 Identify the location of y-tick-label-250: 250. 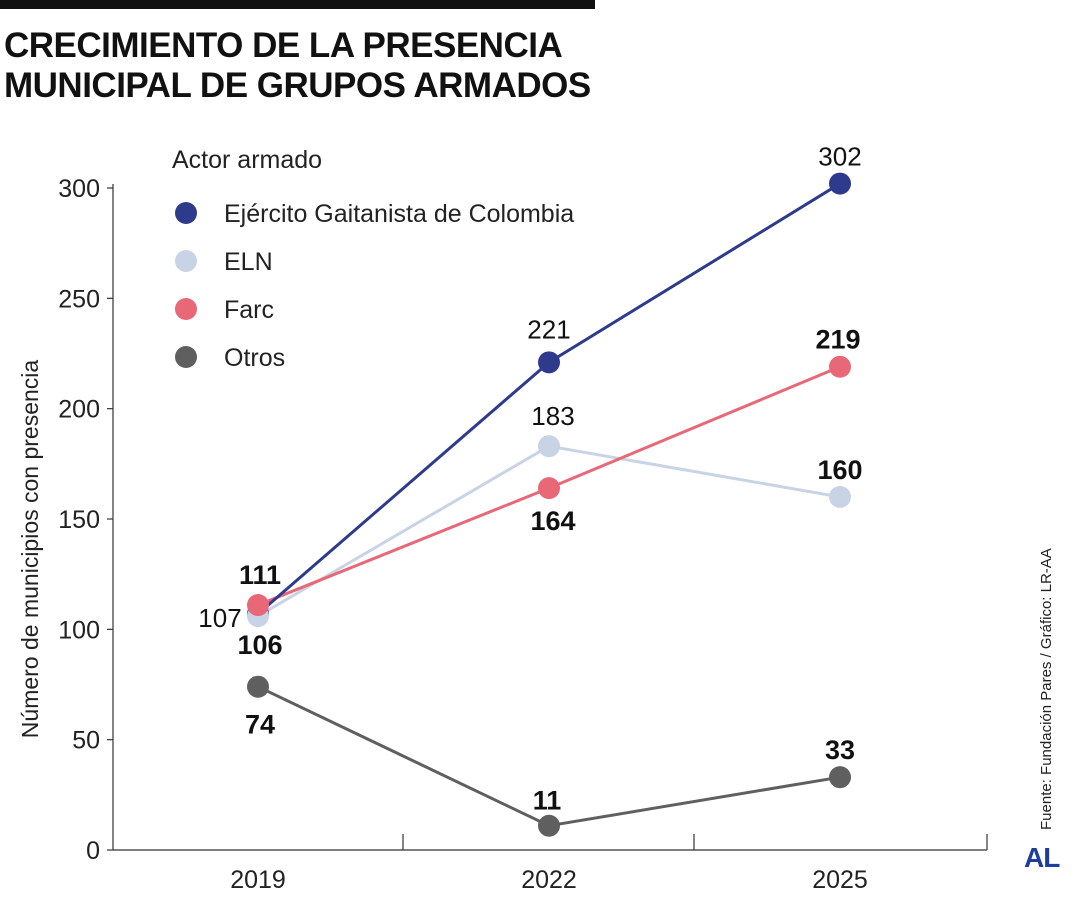
(79, 299).